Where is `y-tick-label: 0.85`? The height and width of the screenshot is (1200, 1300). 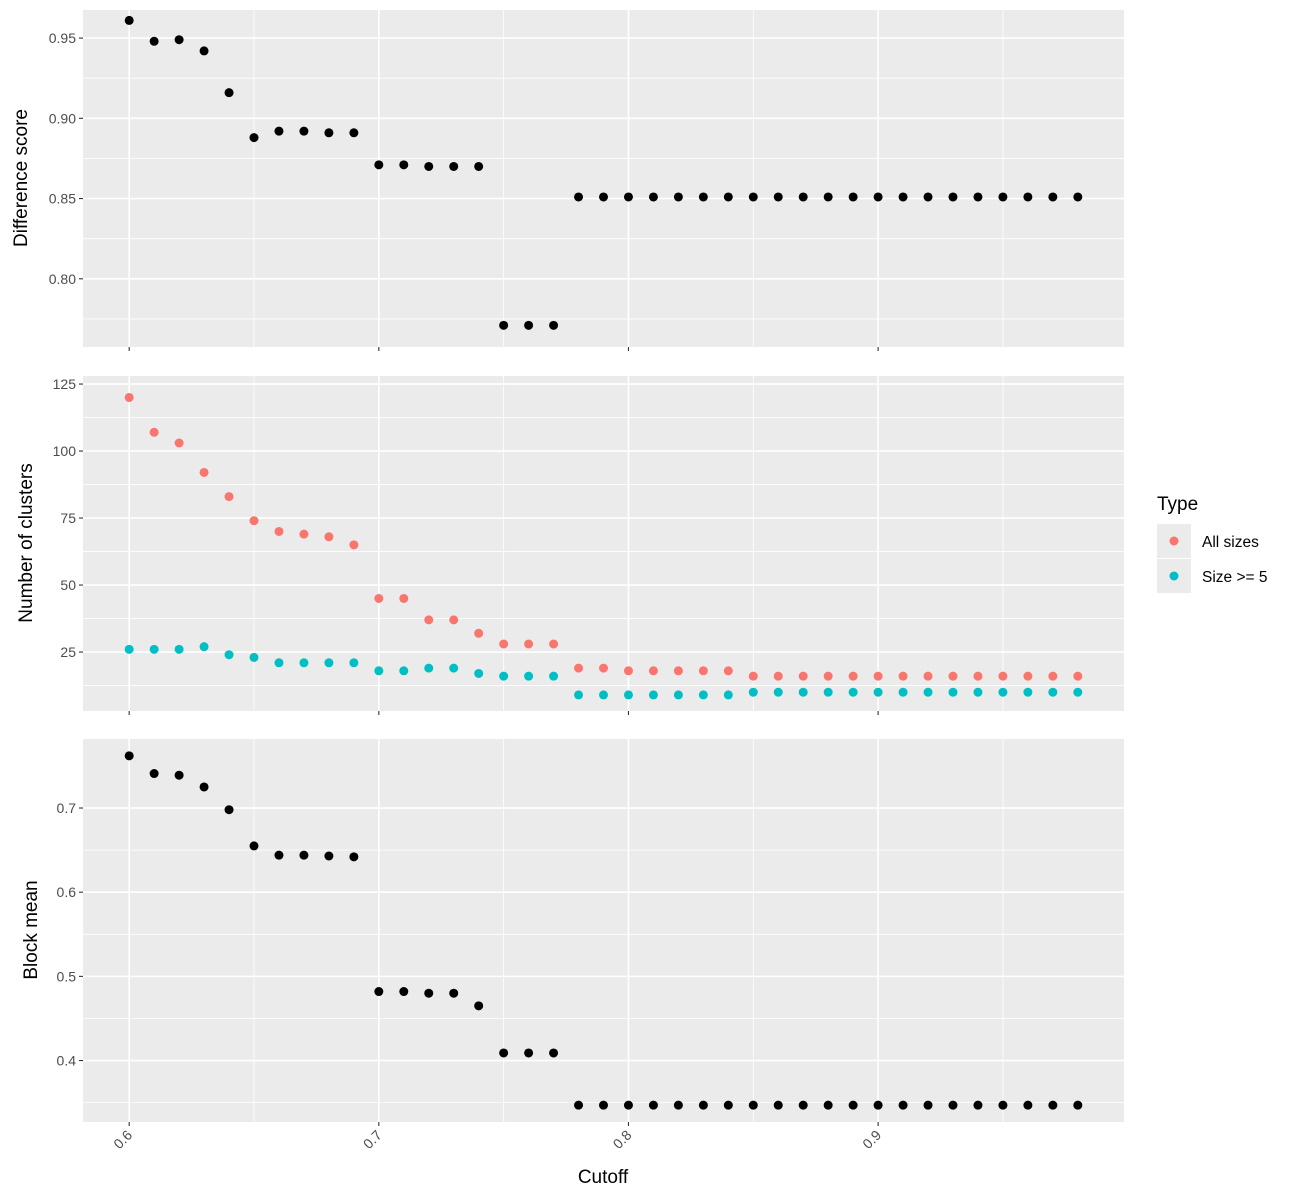
y-tick-label: 0.85 is located at coordinates (62, 199).